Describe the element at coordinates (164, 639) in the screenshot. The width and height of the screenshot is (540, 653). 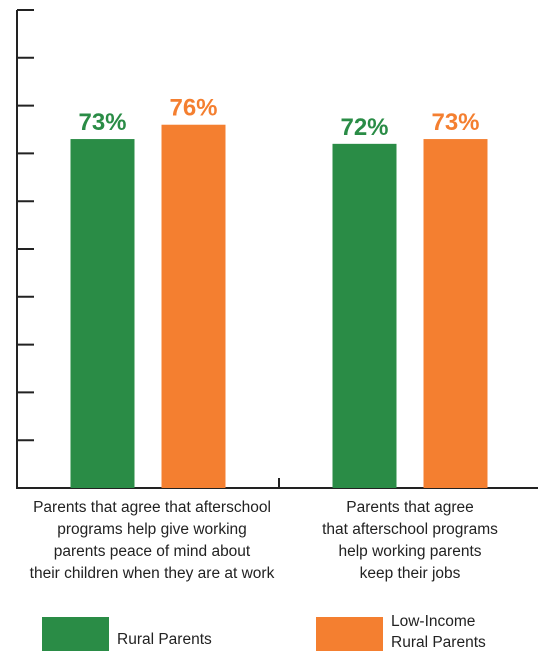
I see `legend-label-rural-parents: Rural Parents` at that location.